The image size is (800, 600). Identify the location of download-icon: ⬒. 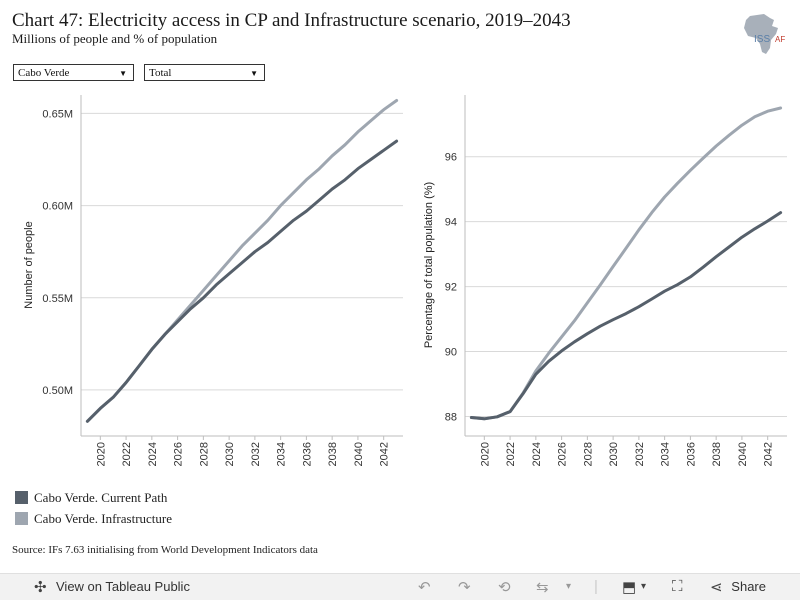
(629, 587).